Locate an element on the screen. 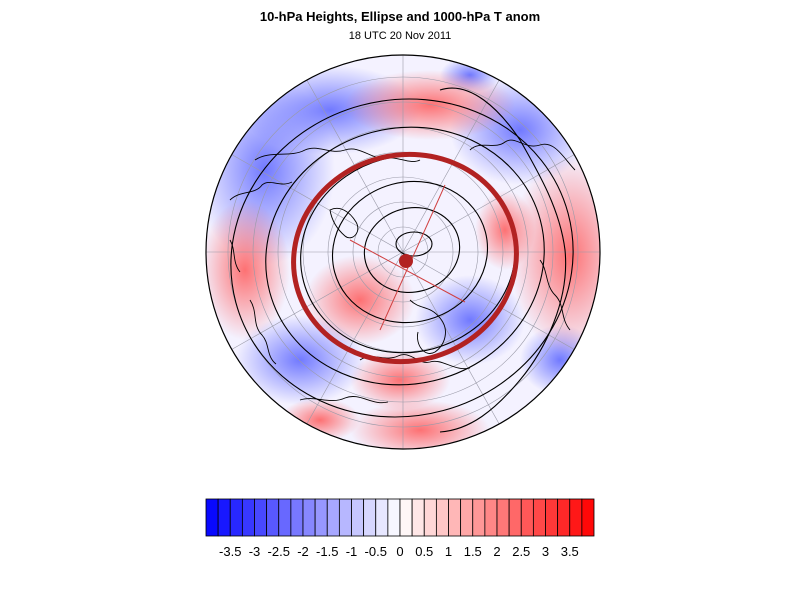  colorbar-tick-label: -2.5 is located at coordinates (278, 551).